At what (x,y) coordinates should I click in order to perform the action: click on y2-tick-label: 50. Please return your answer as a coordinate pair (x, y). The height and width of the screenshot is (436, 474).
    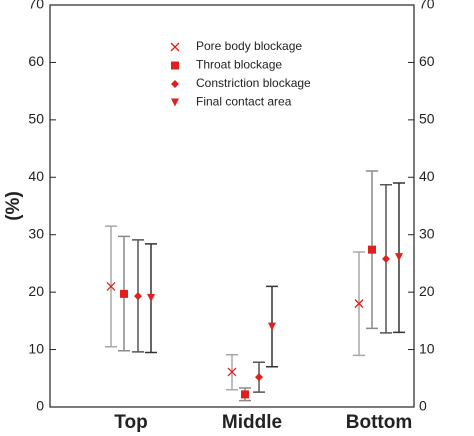
    Looking at the image, I should click on (427, 119).